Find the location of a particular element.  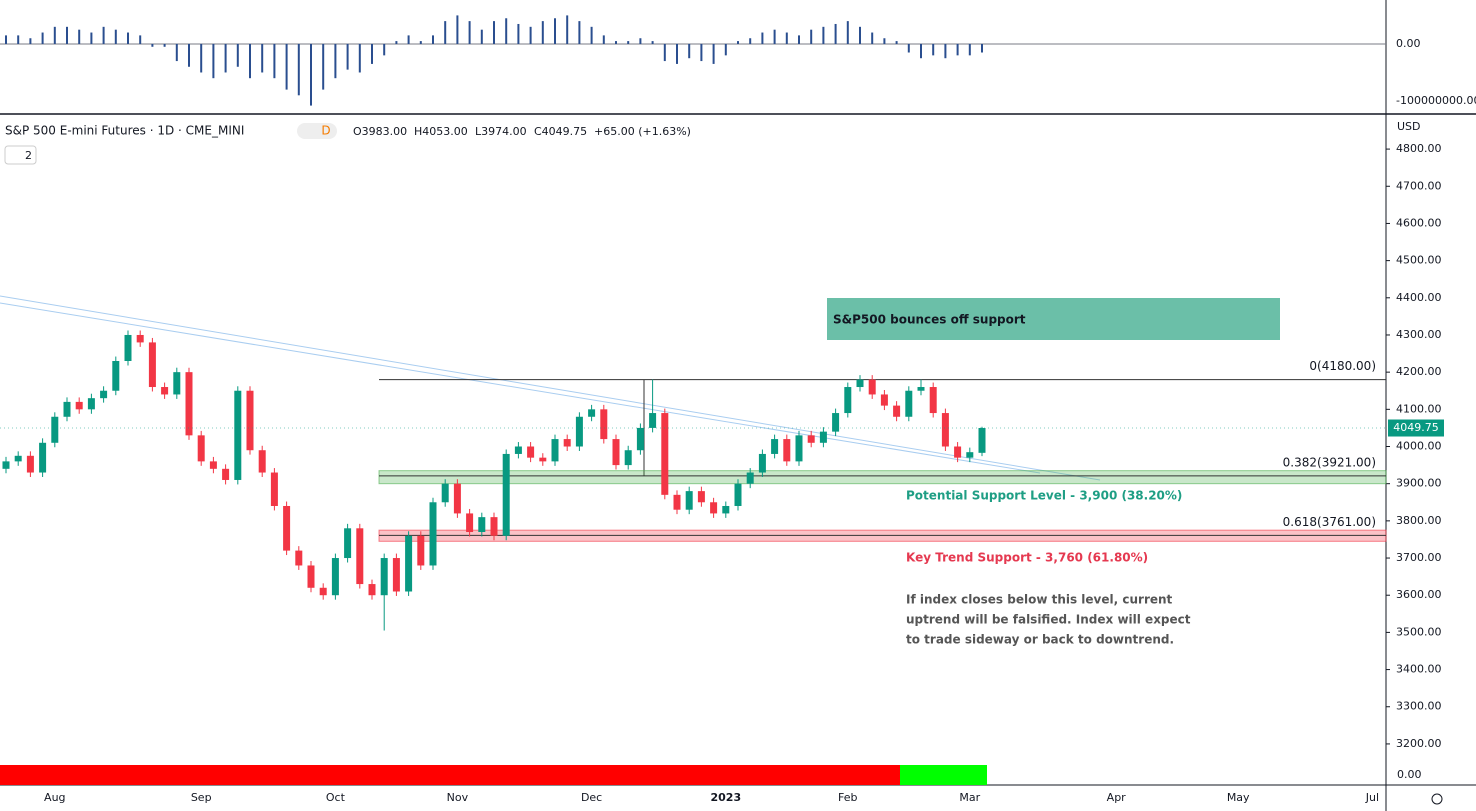

zone-label: Key Trend Support - 3,760 (61.80%) is located at coordinates (1027, 558).